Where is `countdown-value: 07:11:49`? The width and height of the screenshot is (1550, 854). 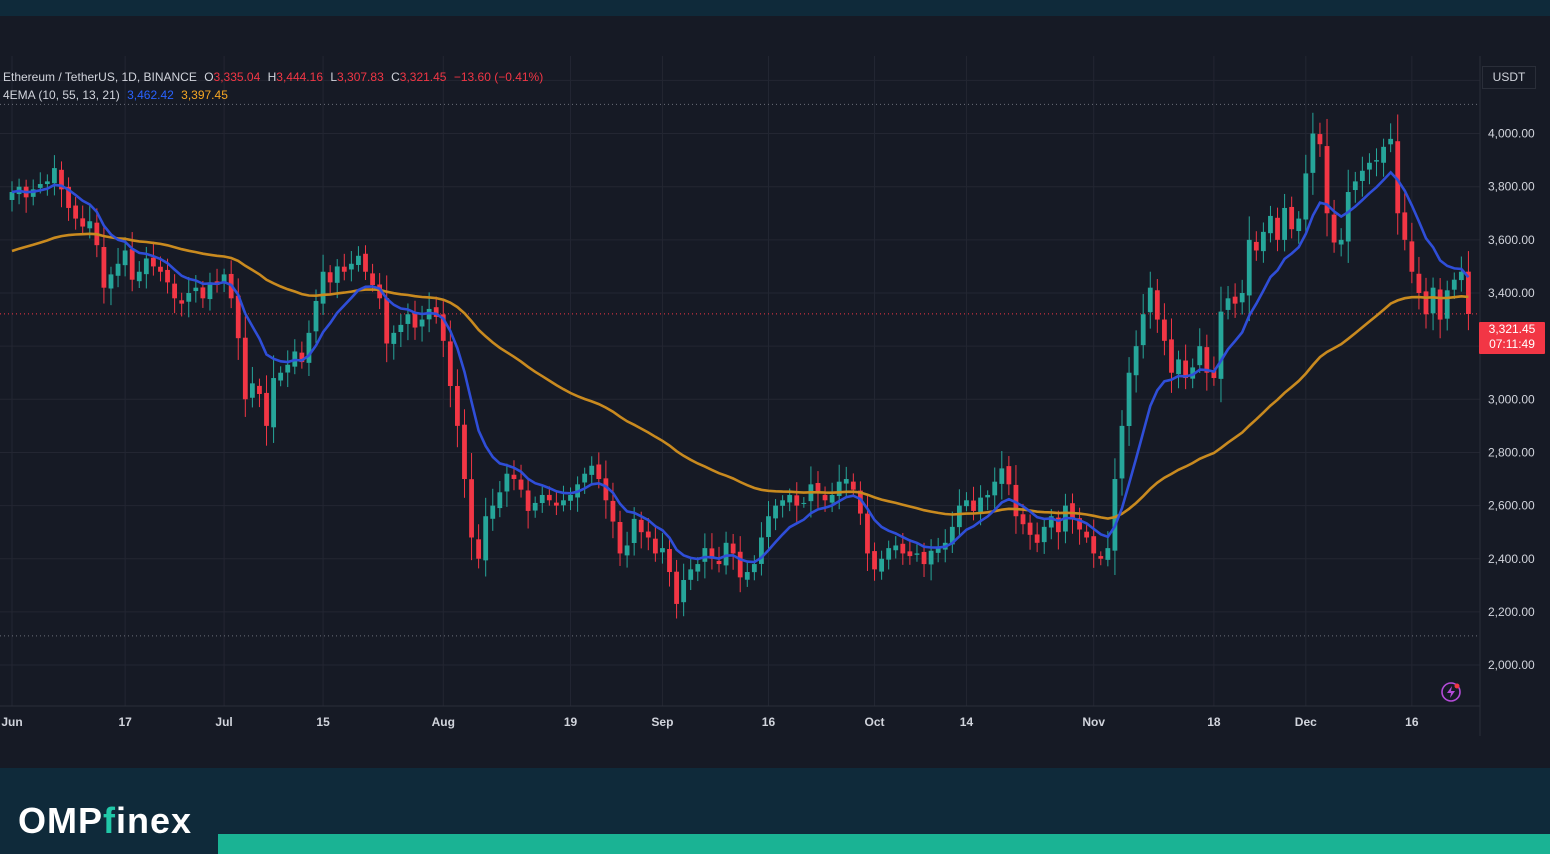 countdown-value: 07:11:49 is located at coordinates (1512, 344).